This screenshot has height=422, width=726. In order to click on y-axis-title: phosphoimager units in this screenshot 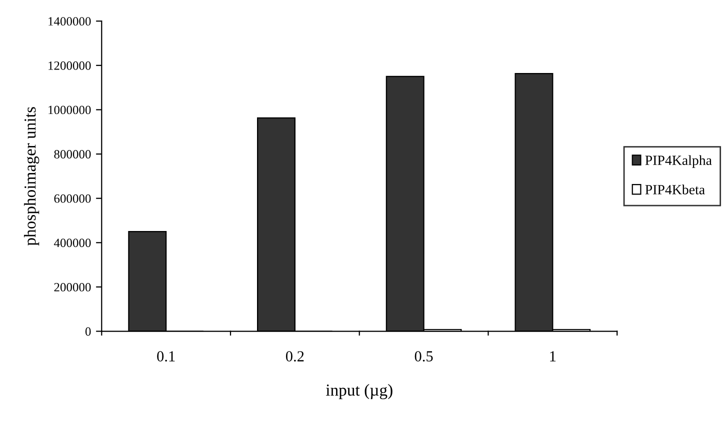, I will do `click(32, 176)`.